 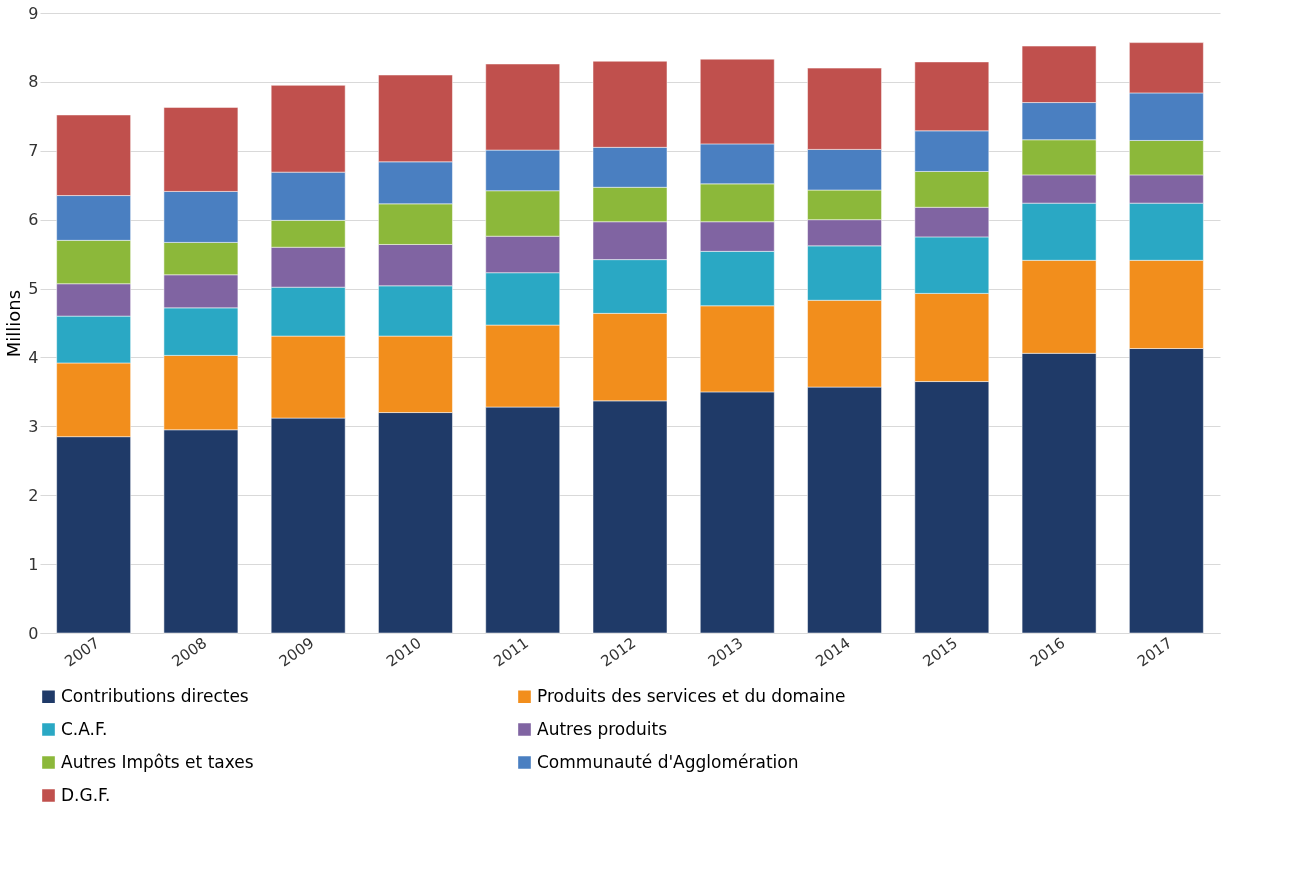 I want to click on y-tick-label: 6, so click(x=33, y=220).